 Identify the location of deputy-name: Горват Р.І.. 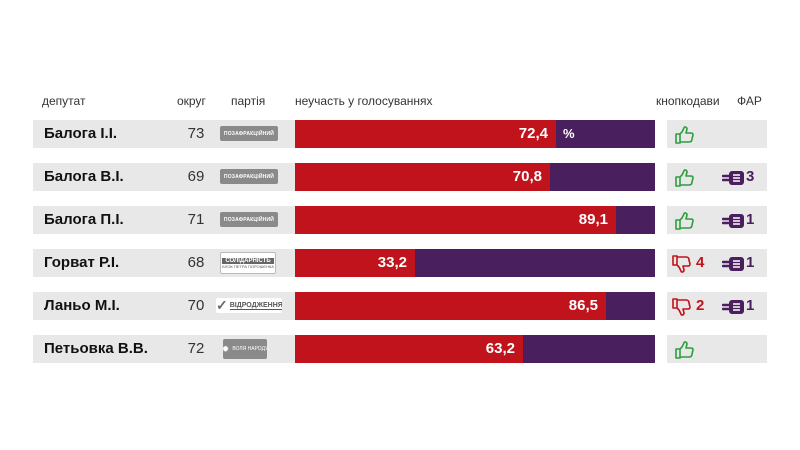
(82, 262).